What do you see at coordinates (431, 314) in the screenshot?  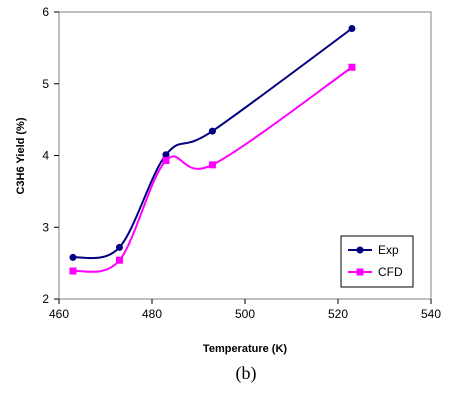 I see `x-tick-label: 540` at bounding box center [431, 314].